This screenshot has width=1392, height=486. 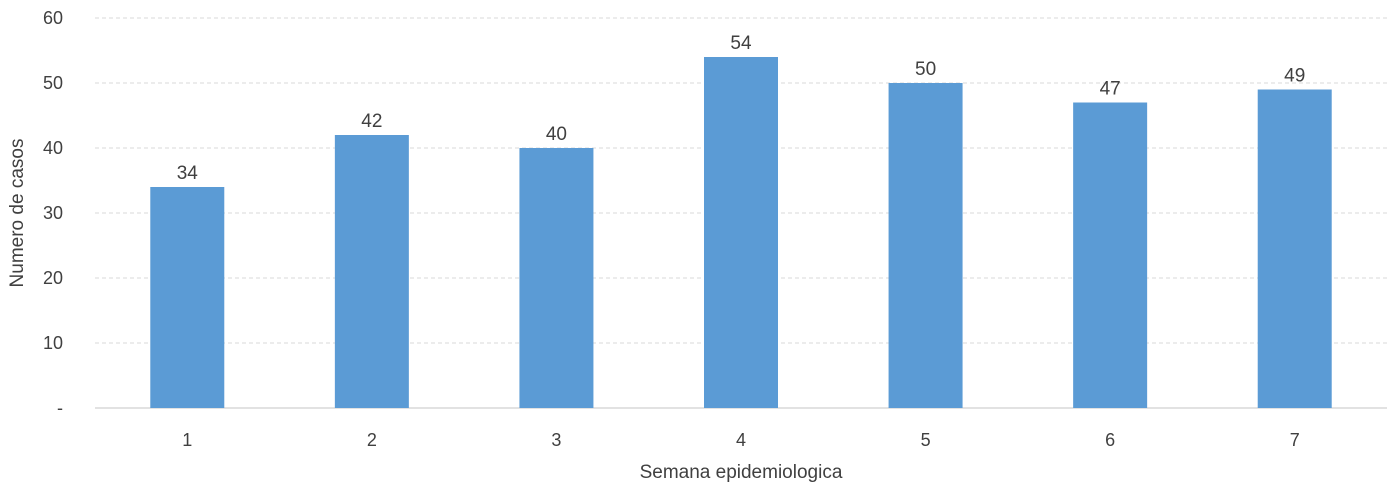 I want to click on data-label: 34, so click(x=188, y=173).